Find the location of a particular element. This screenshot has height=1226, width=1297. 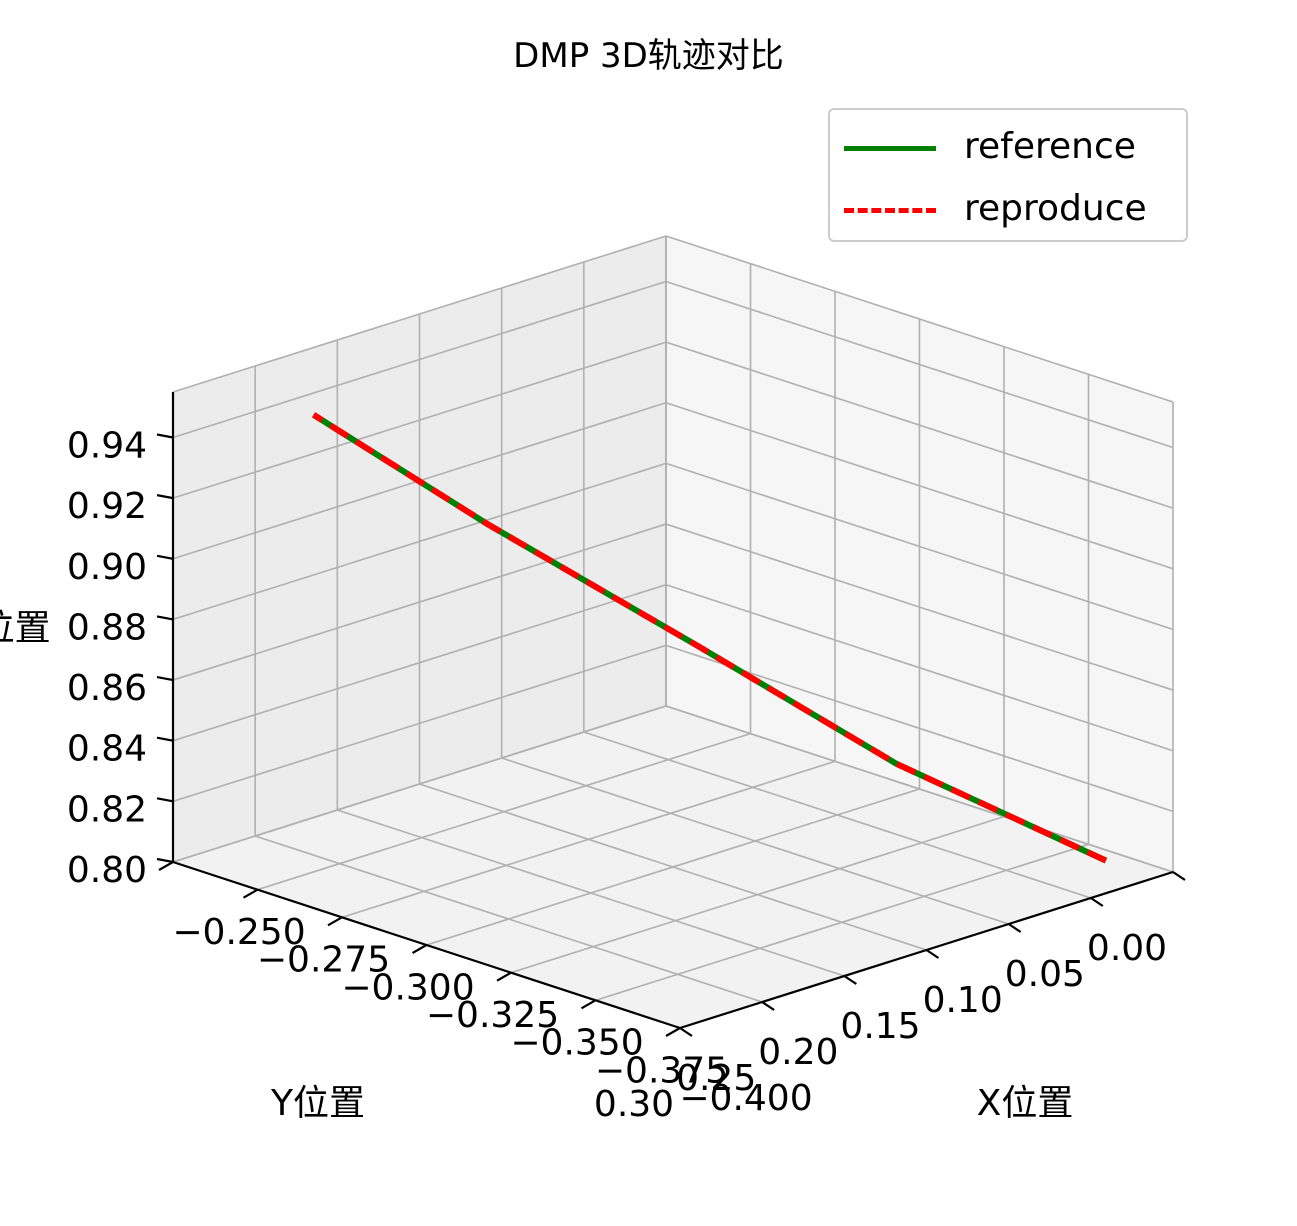

y-tick-label: 0.20 is located at coordinates (798, 1052).